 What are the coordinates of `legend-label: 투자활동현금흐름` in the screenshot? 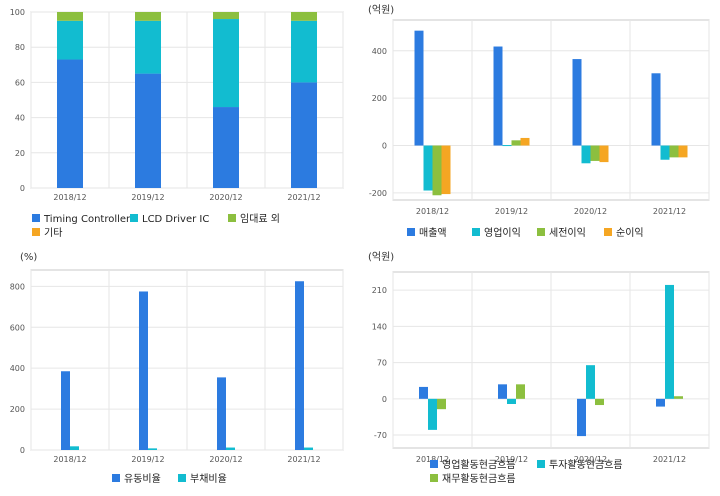 It's located at (586, 464).